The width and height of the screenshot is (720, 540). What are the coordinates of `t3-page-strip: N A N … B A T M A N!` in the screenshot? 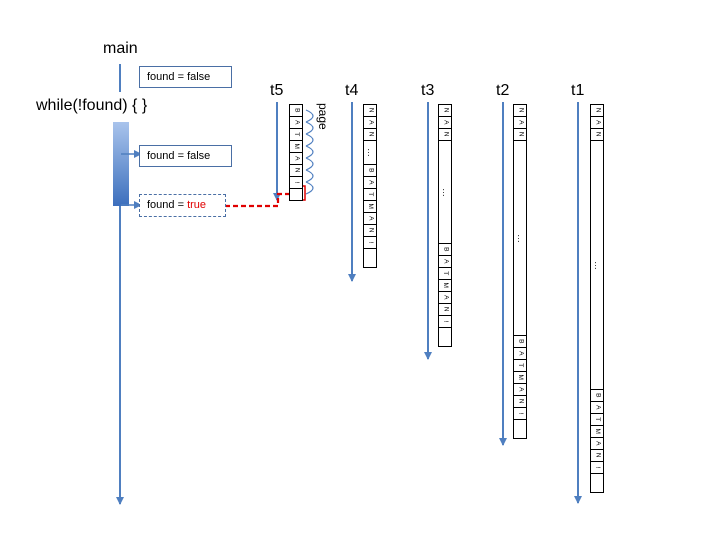 It's located at (445, 225).